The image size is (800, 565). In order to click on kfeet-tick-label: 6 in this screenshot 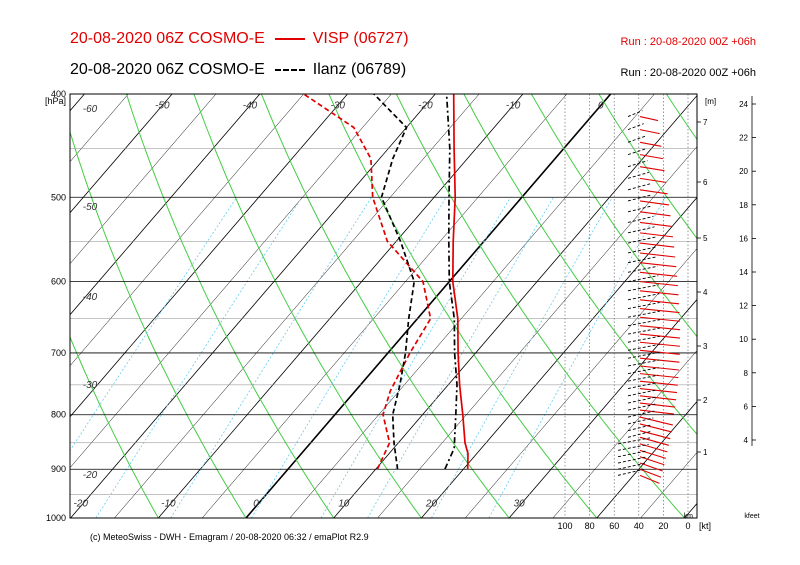, I will do `click(746, 406)`.